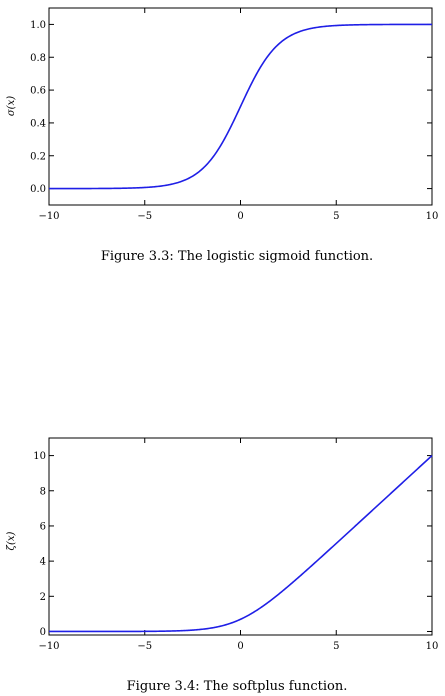 The image size is (445, 696). I want to click on softplus-x-tick-label: 5, so click(336, 646).